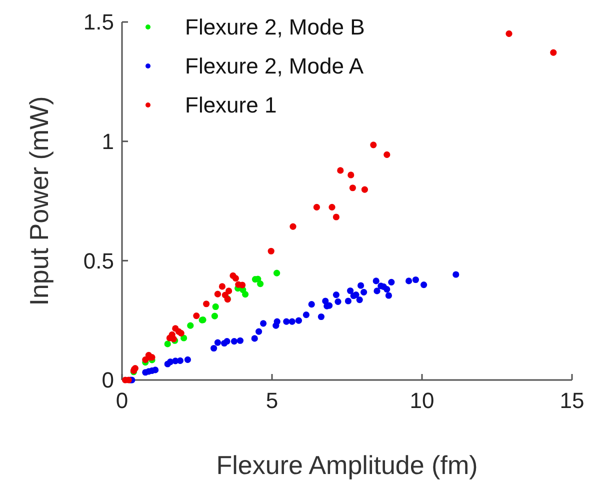 Image resolution: width=594 pixels, height=484 pixels. Describe the element at coordinates (275, 27) in the screenshot. I see `legend-label: Flexure 2, Mode B` at that location.